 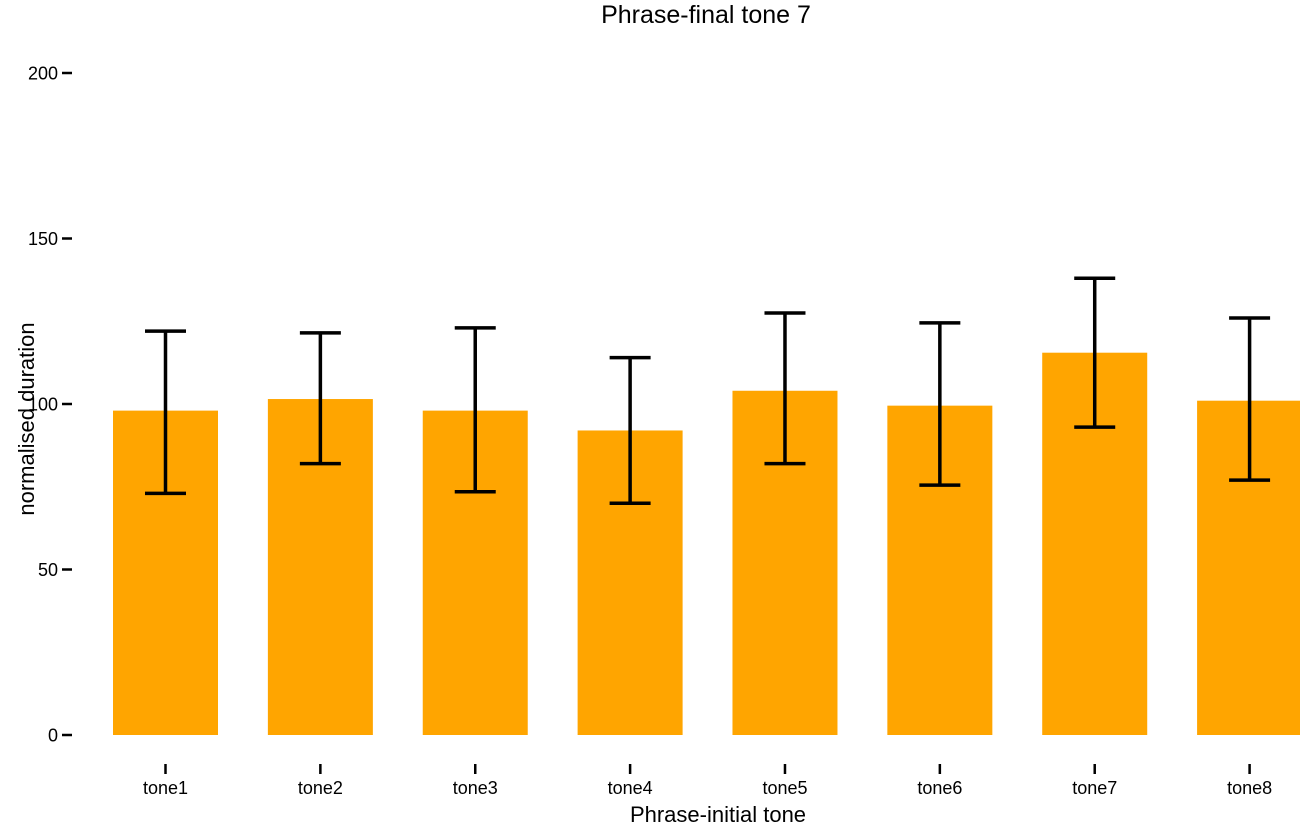 I want to click on x-axis-title: Phrase-initial tone, so click(x=718, y=814).